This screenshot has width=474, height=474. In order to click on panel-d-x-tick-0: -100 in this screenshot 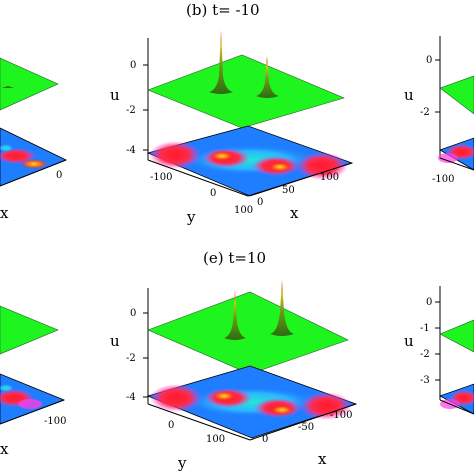, I will do `click(55, 421)`.